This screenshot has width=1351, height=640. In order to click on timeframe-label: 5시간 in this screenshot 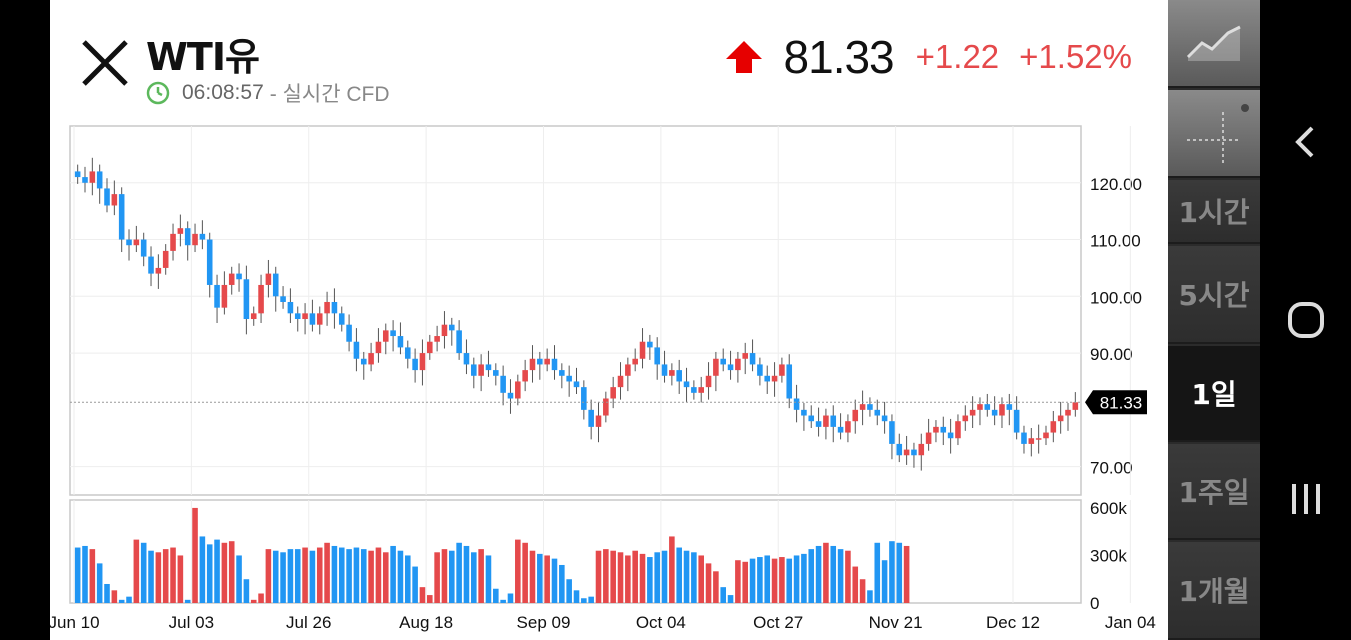, I will do `click(1214, 295)`.